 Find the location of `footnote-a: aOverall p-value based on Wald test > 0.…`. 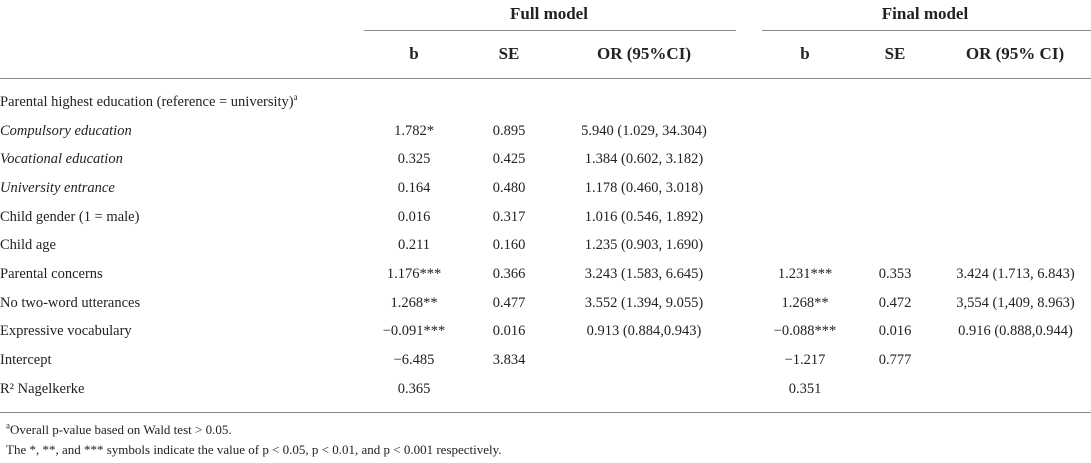

footnote-a: aOverall p-value based on Wald test > 0.… is located at coordinates (254, 430).